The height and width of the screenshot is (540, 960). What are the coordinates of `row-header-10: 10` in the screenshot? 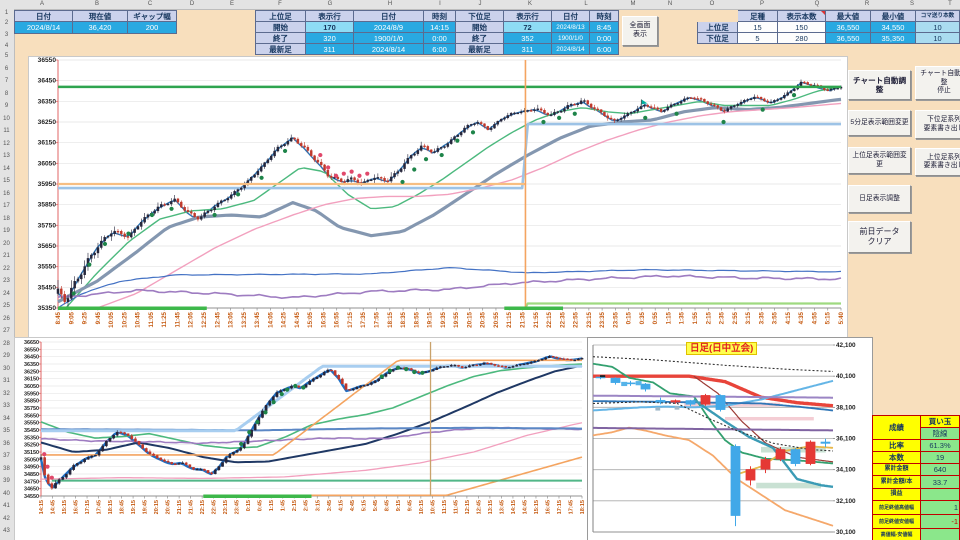 It's located at (6, 118).